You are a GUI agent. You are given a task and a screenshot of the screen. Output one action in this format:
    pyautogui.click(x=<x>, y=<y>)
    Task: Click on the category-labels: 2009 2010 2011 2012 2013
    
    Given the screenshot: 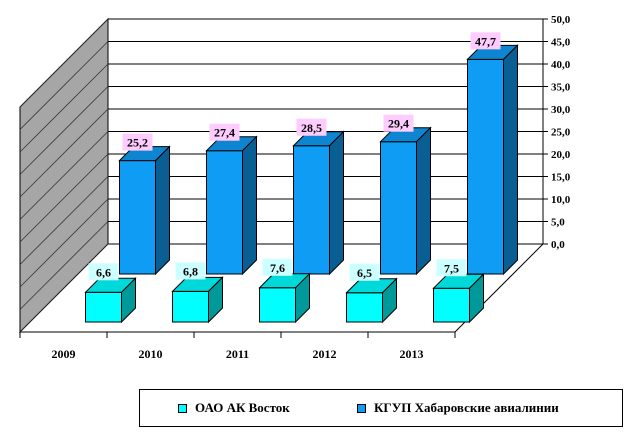 What is the action you would take?
    pyautogui.click(x=237, y=346)
    